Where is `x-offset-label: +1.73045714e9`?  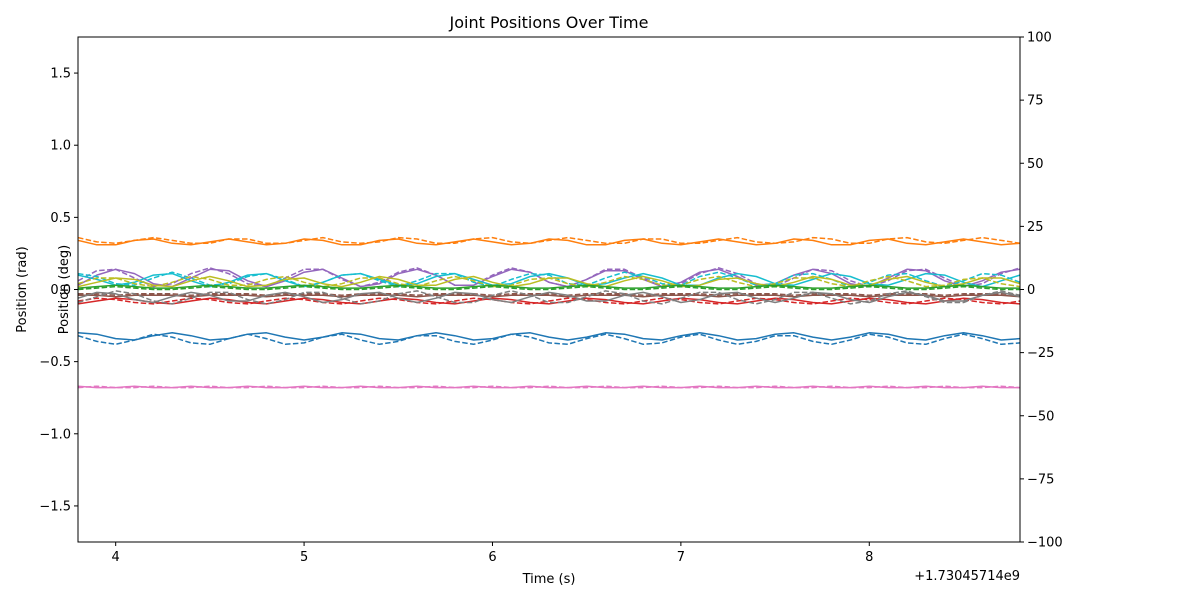
x-offset-label: +1.73045714e9 is located at coordinates (967, 576).